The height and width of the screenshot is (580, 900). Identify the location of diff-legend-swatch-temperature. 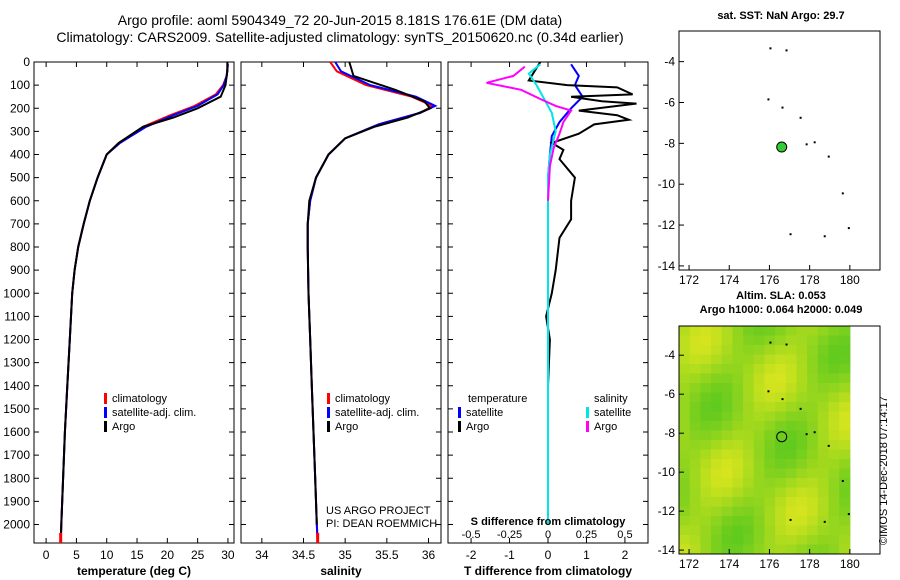
(459, 412).